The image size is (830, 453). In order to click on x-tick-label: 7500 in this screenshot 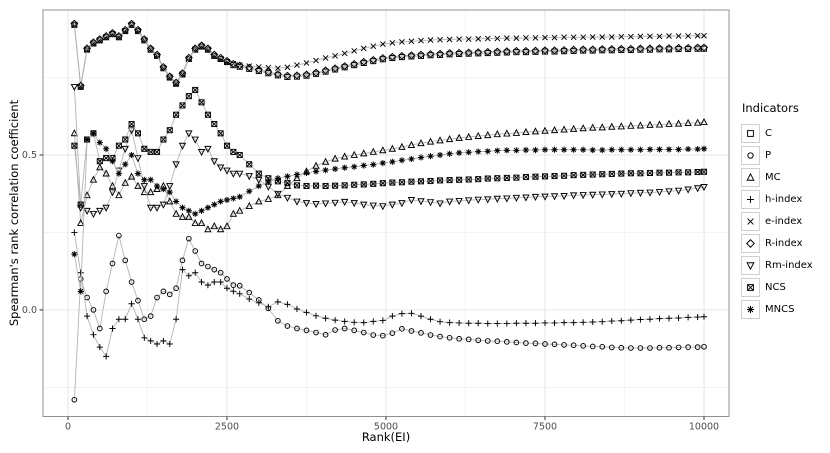, I will do `click(545, 427)`.